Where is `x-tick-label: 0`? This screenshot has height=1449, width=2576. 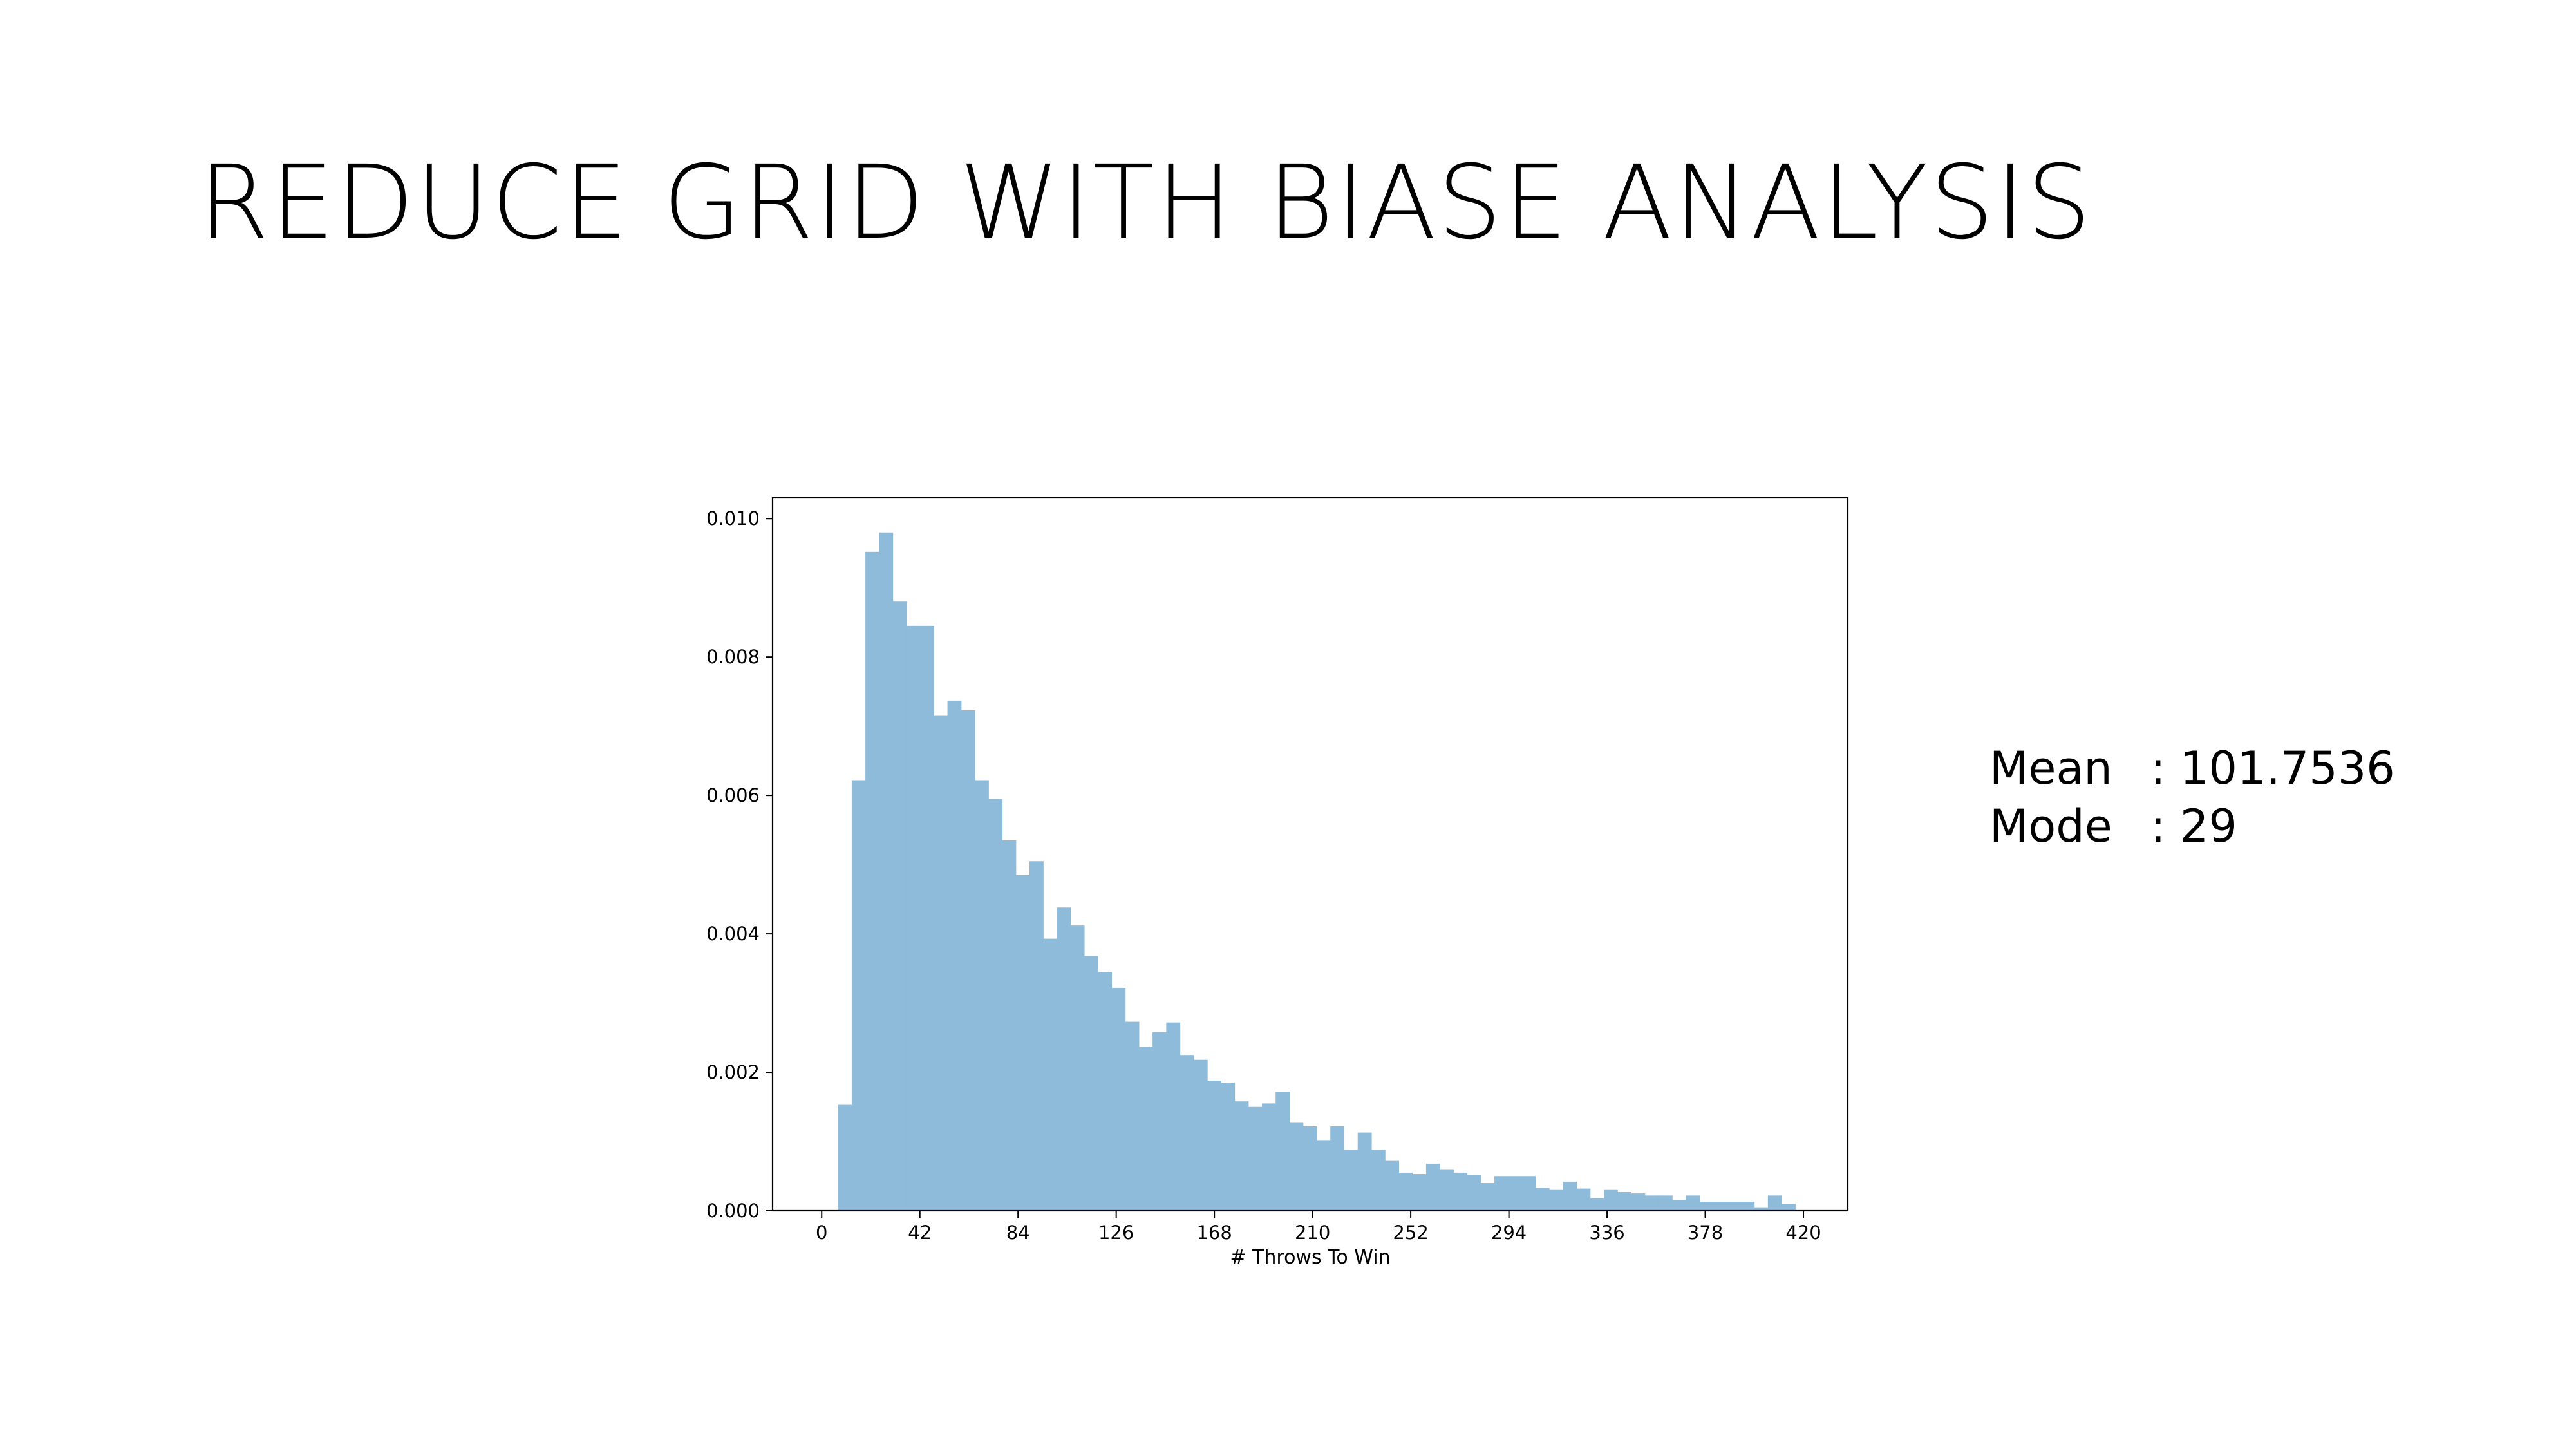 x-tick-label: 0 is located at coordinates (821, 1233).